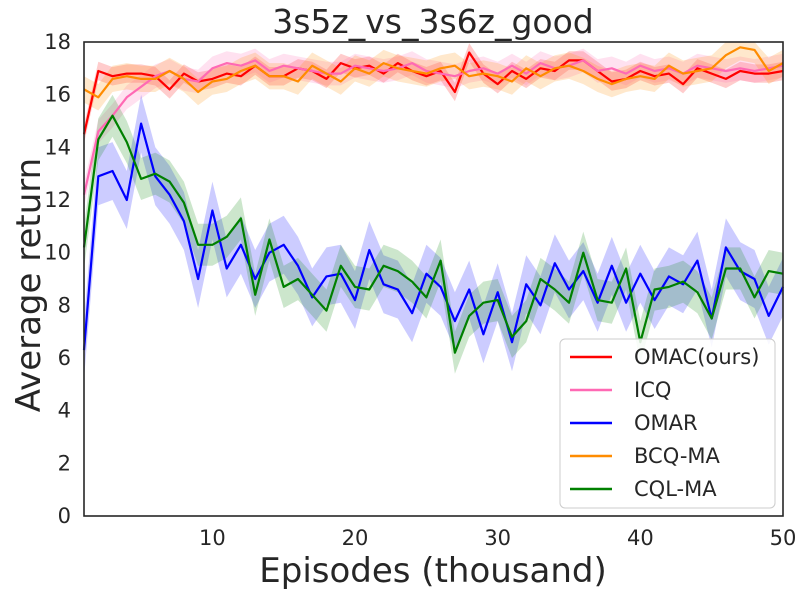 The image size is (800, 597). I want to click on legend-label: OMAC(ours), so click(696, 357).